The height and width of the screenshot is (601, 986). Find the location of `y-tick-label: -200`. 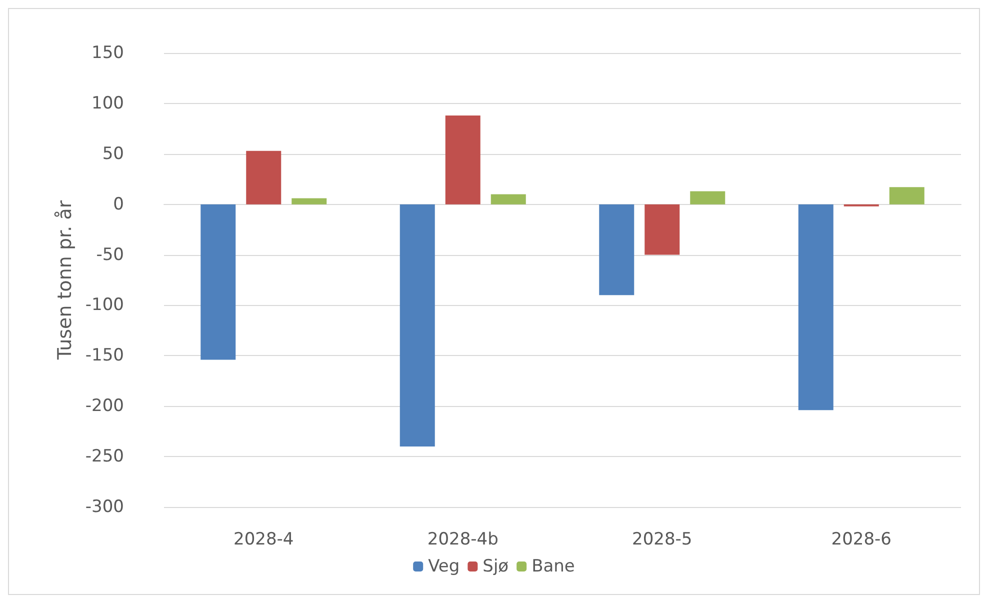

y-tick-label: -200 is located at coordinates (104, 406).